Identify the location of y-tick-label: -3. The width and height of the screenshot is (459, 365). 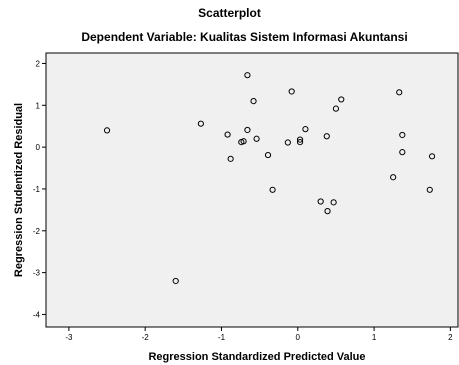
(37, 273).